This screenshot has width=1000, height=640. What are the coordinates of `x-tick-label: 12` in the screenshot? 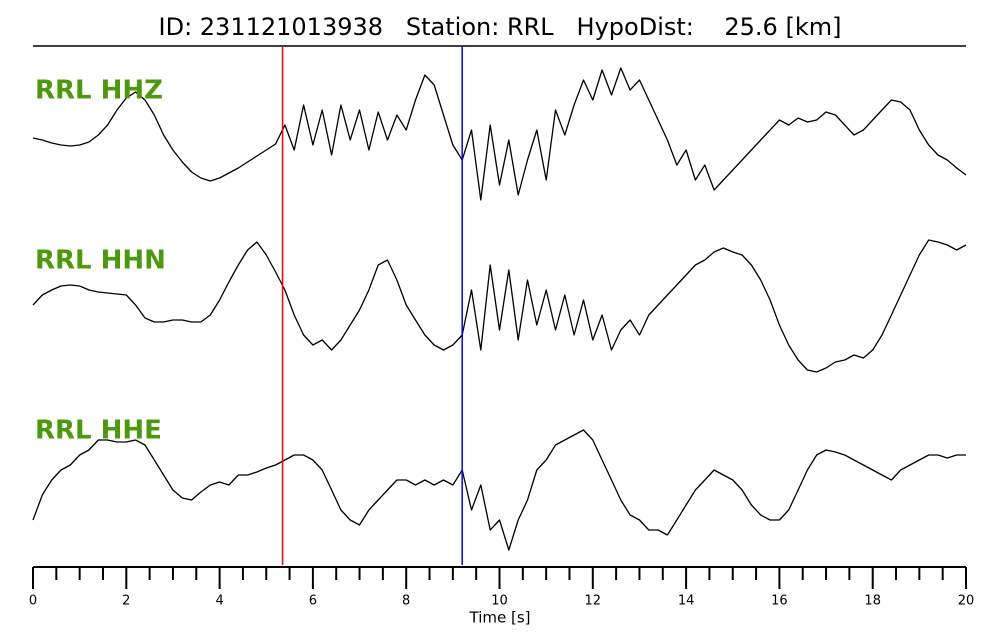 It's located at (593, 601).